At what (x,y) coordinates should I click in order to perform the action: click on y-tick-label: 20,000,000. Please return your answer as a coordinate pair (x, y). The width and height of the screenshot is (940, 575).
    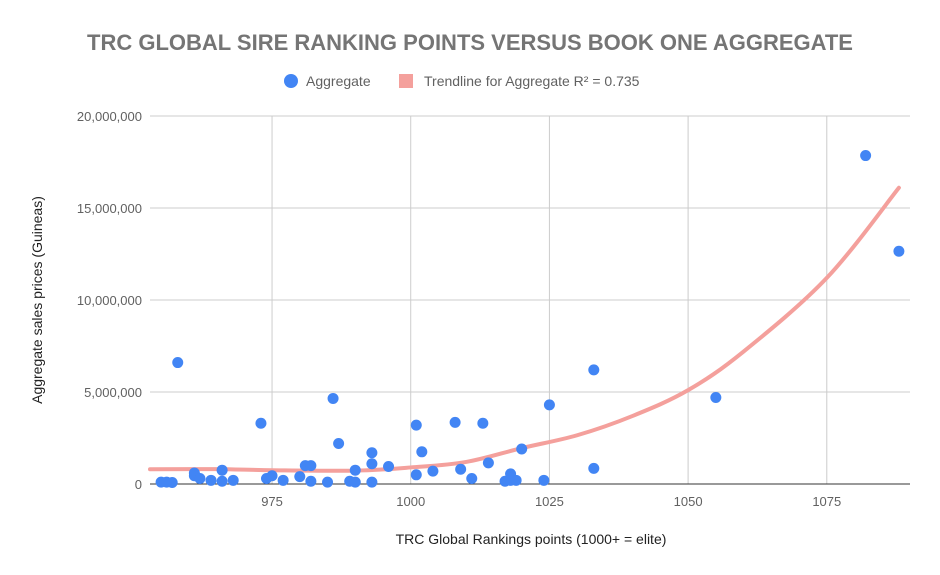
    Looking at the image, I should click on (109, 116).